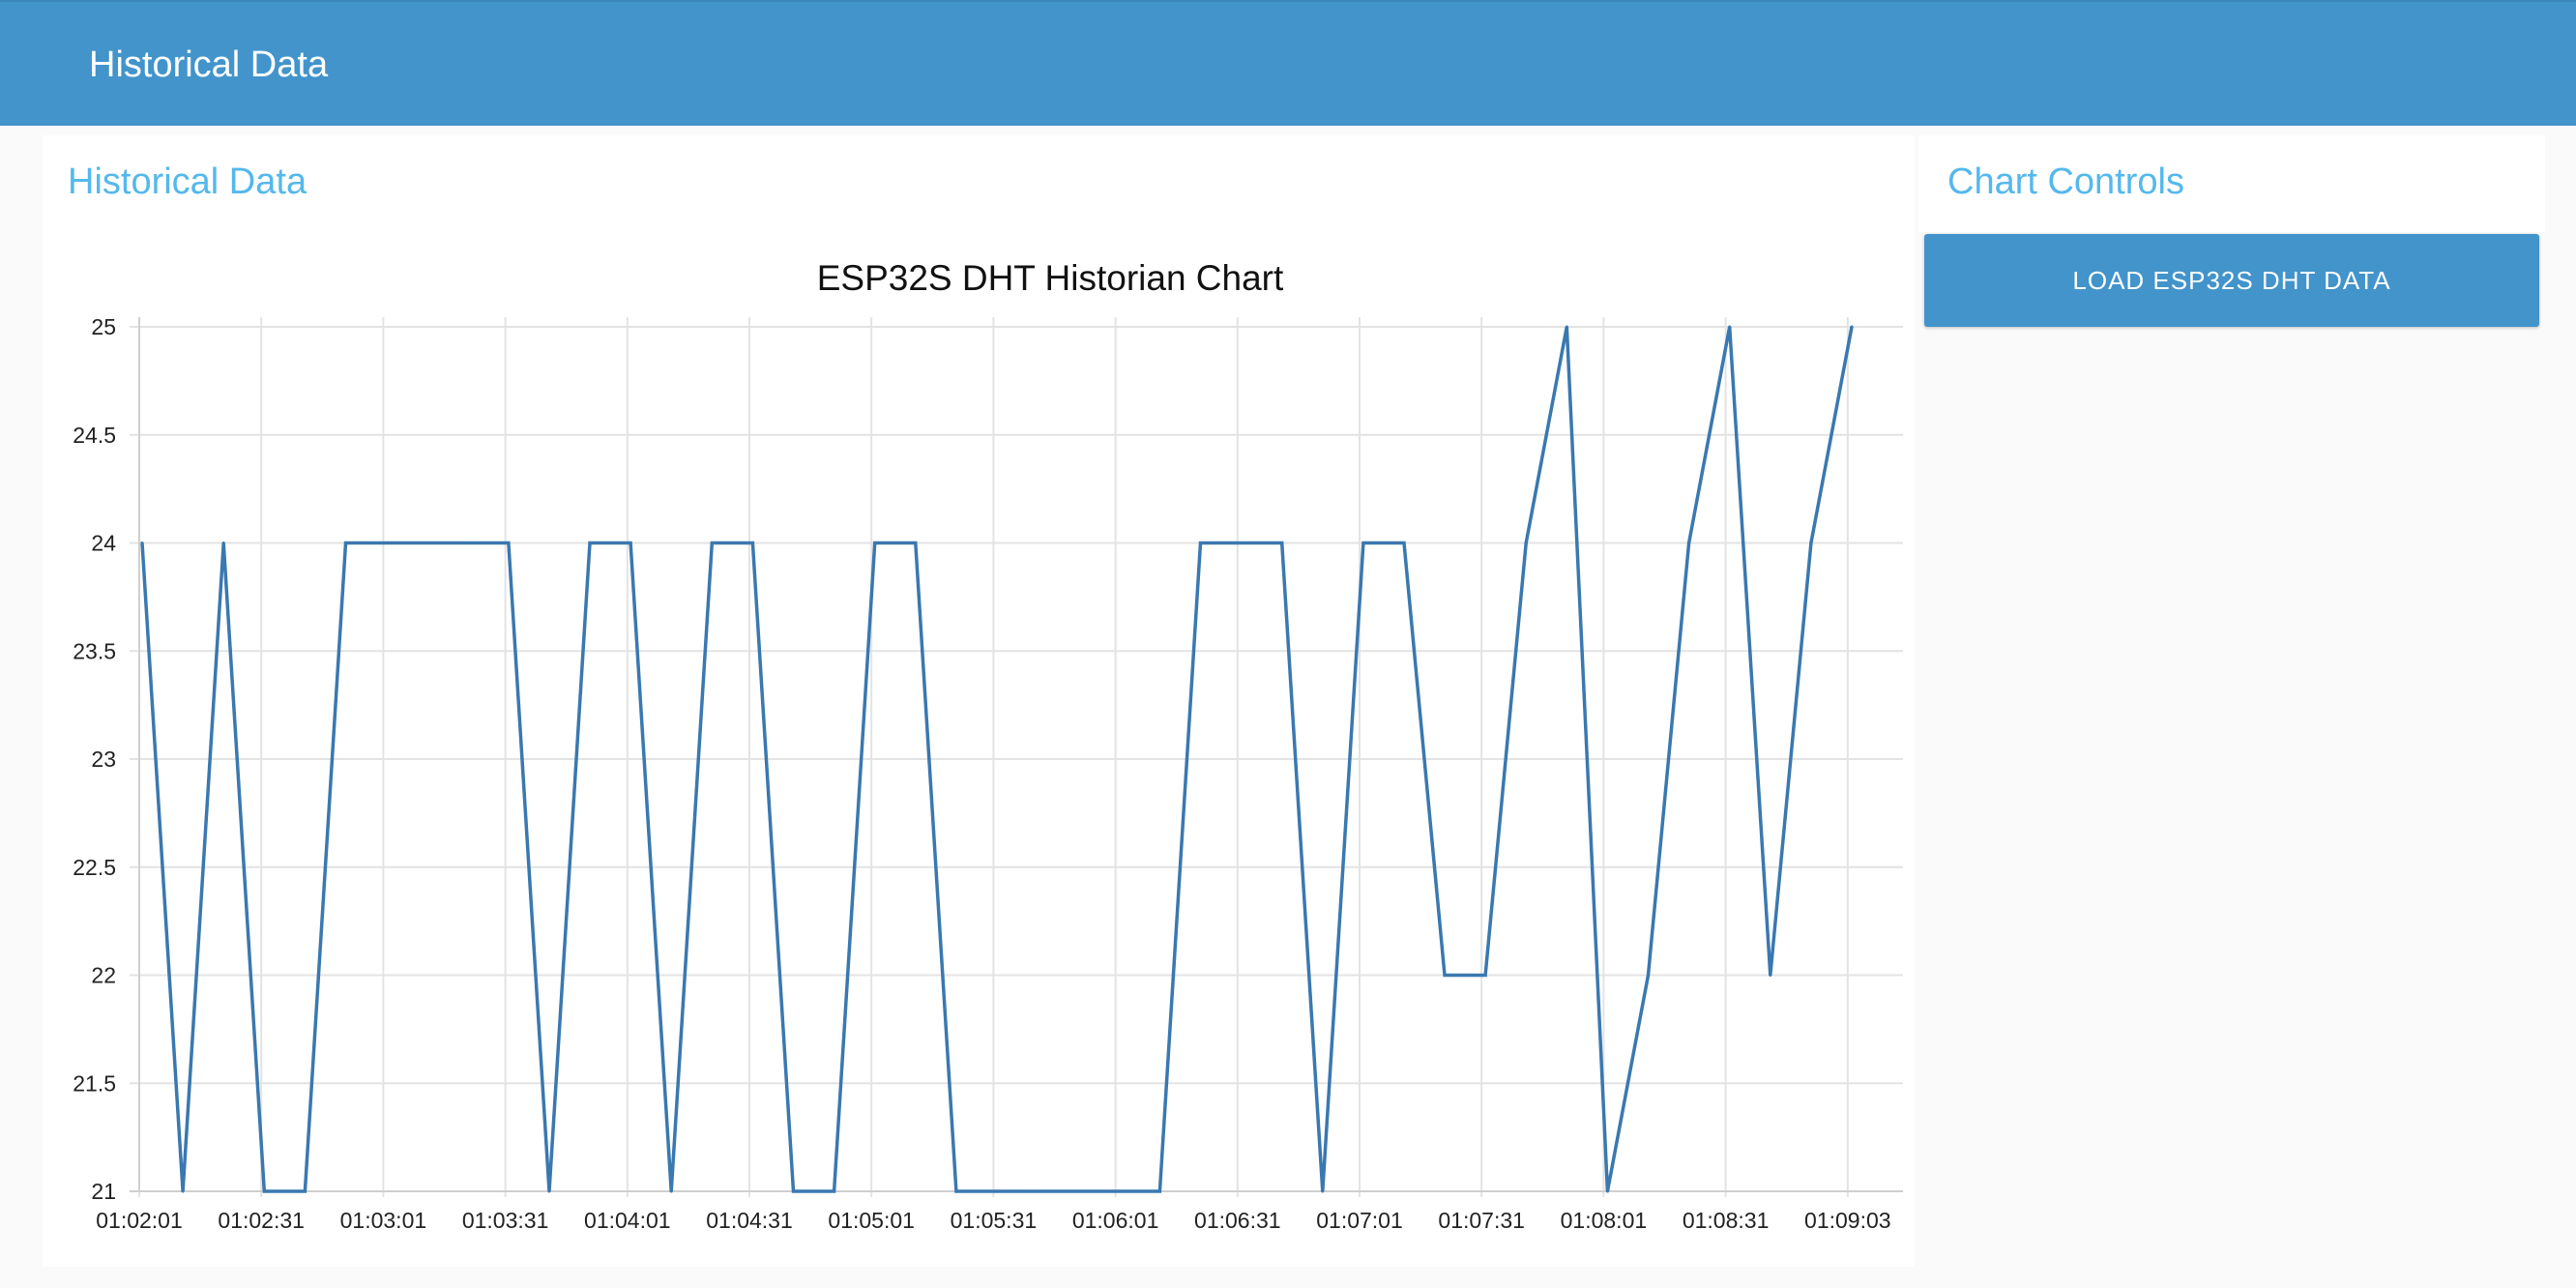  What do you see at coordinates (2231, 280) in the screenshot?
I see `load-esp32s-dht-data-button: LOAD ESP32S DHT DATA` at bounding box center [2231, 280].